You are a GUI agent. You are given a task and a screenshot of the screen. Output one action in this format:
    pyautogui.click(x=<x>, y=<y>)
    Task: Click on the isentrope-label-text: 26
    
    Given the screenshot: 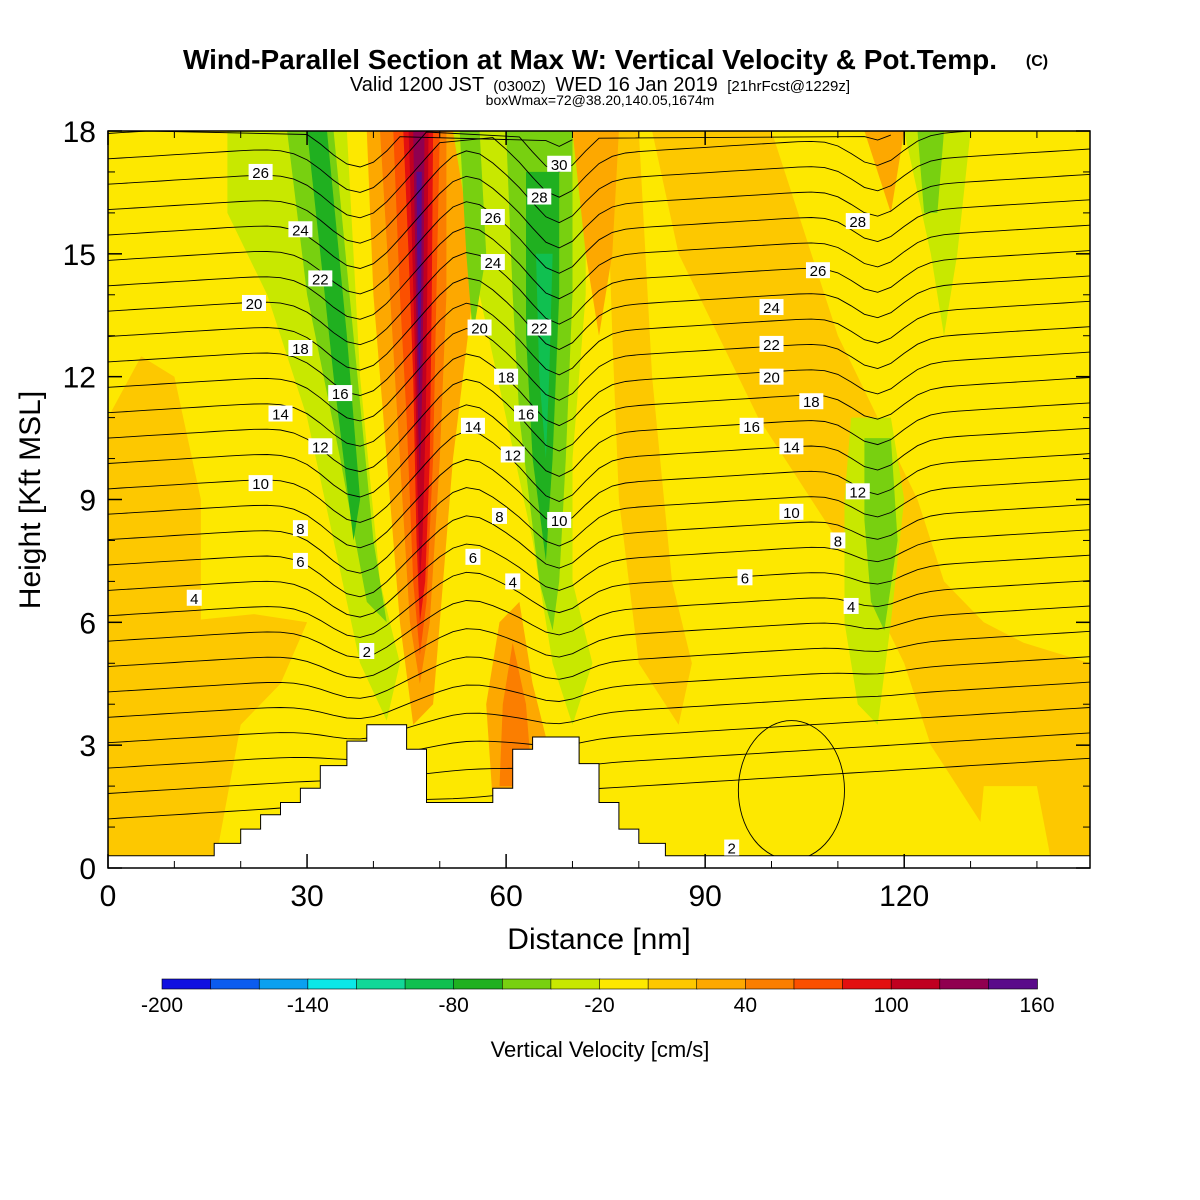 What is the action you would take?
    pyautogui.click(x=492, y=218)
    